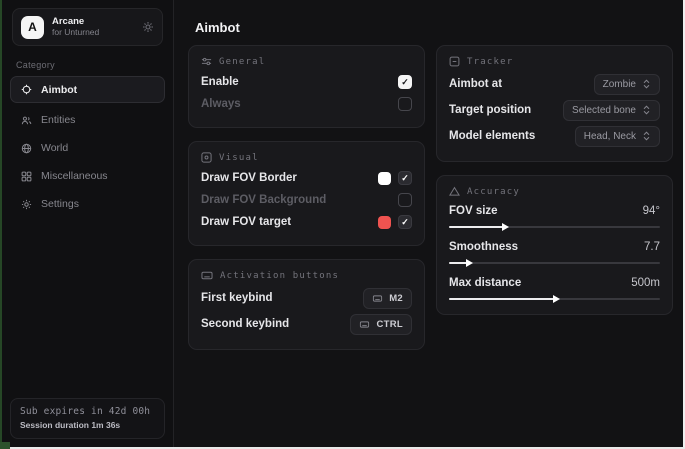  I want to click on sidebar-nav: Aimbot Entities Wo, so click(87, 147).